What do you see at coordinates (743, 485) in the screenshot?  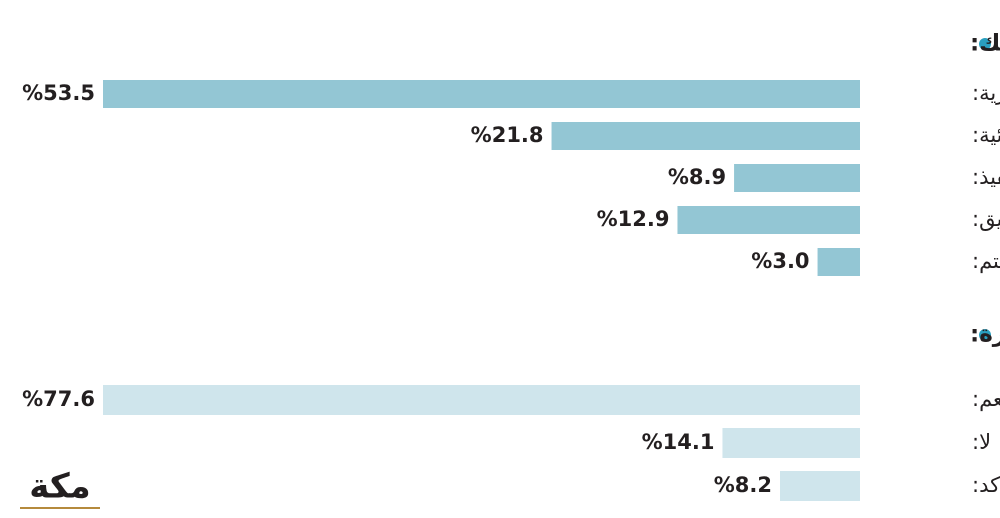 I see `value-label: %8.2` at bounding box center [743, 485].